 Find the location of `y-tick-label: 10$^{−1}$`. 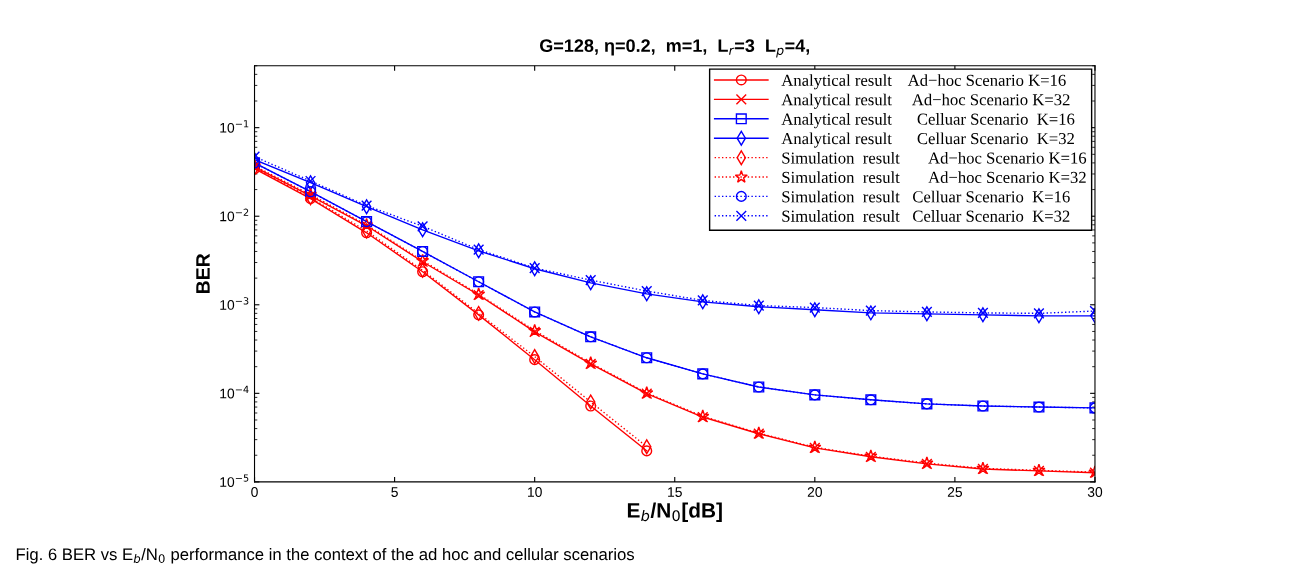

y-tick-label: 10$^{−1}$ is located at coordinates (234, 126).